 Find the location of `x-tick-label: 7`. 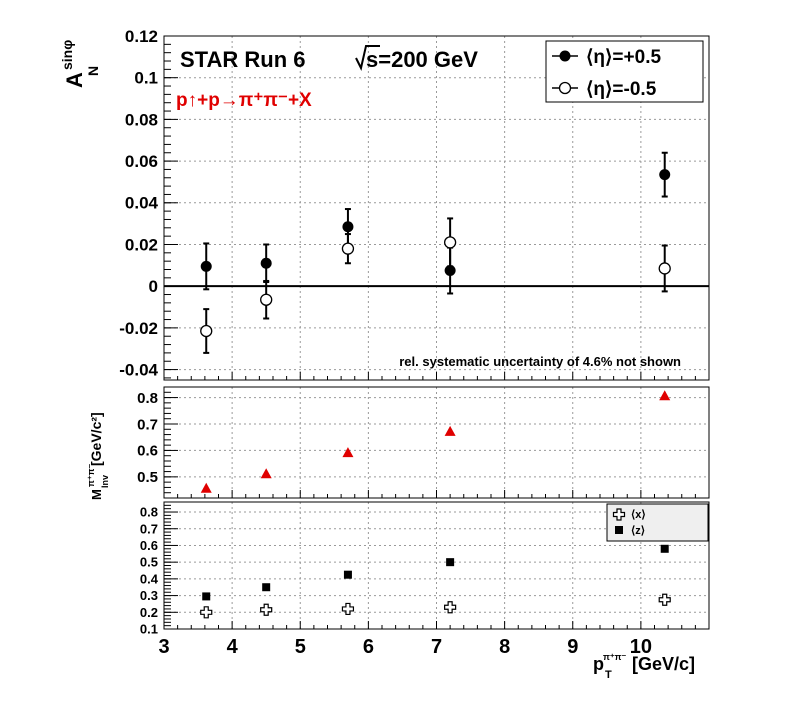

x-tick-label: 7 is located at coordinates (436, 647).